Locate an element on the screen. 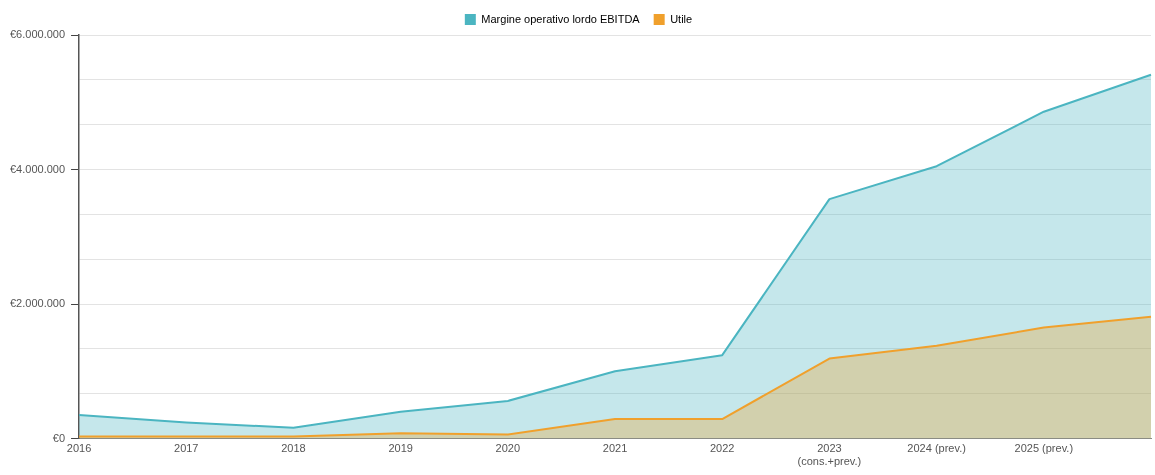 This screenshot has height=475, width=1155. y-tick-label: €6.000.000 is located at coordinates (37, 34).